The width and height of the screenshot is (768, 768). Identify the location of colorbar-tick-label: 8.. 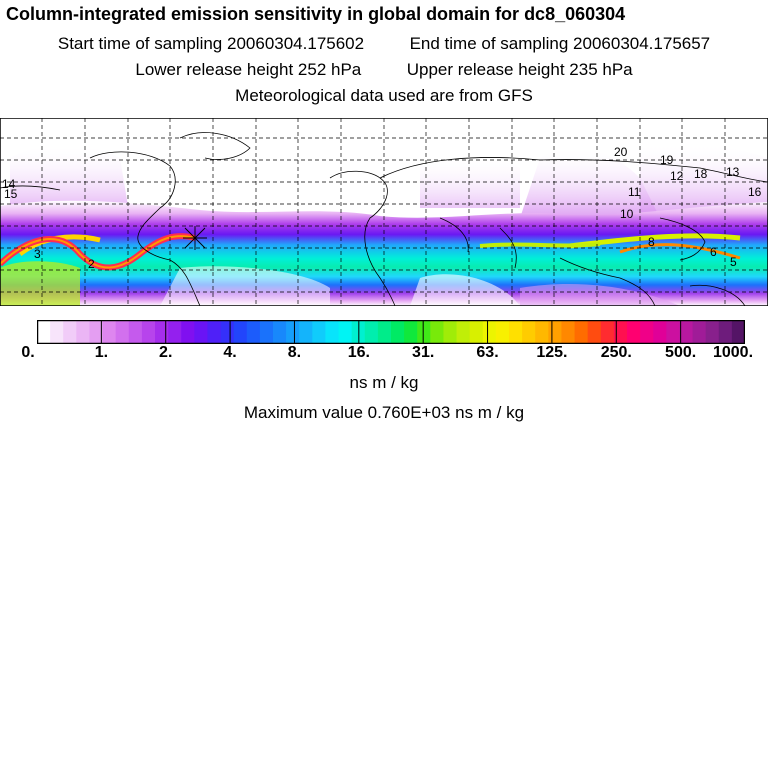
(294, 352).